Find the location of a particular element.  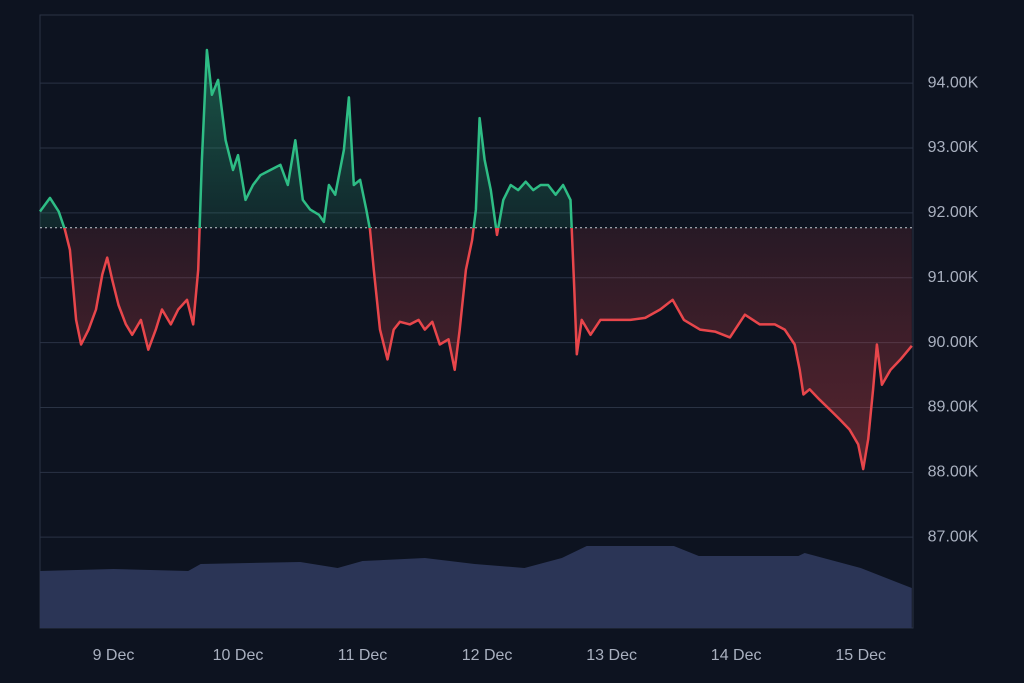

x-tick-label: 14 Dec is located at coordinates (736, 655).